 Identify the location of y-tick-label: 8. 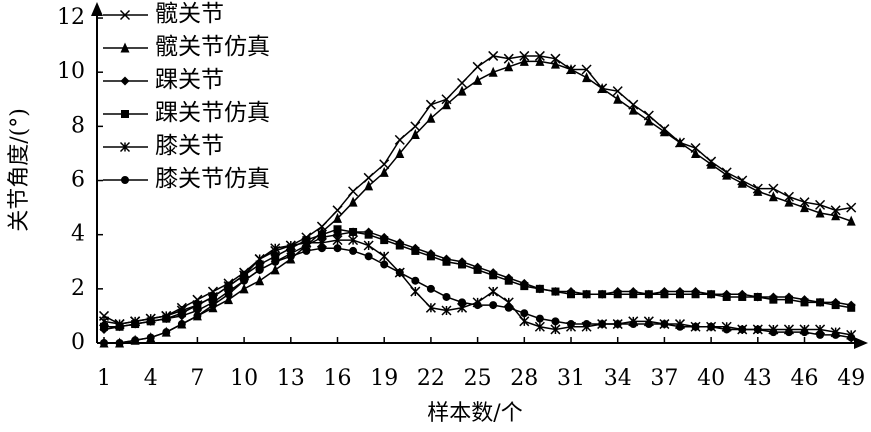
(78, 125).